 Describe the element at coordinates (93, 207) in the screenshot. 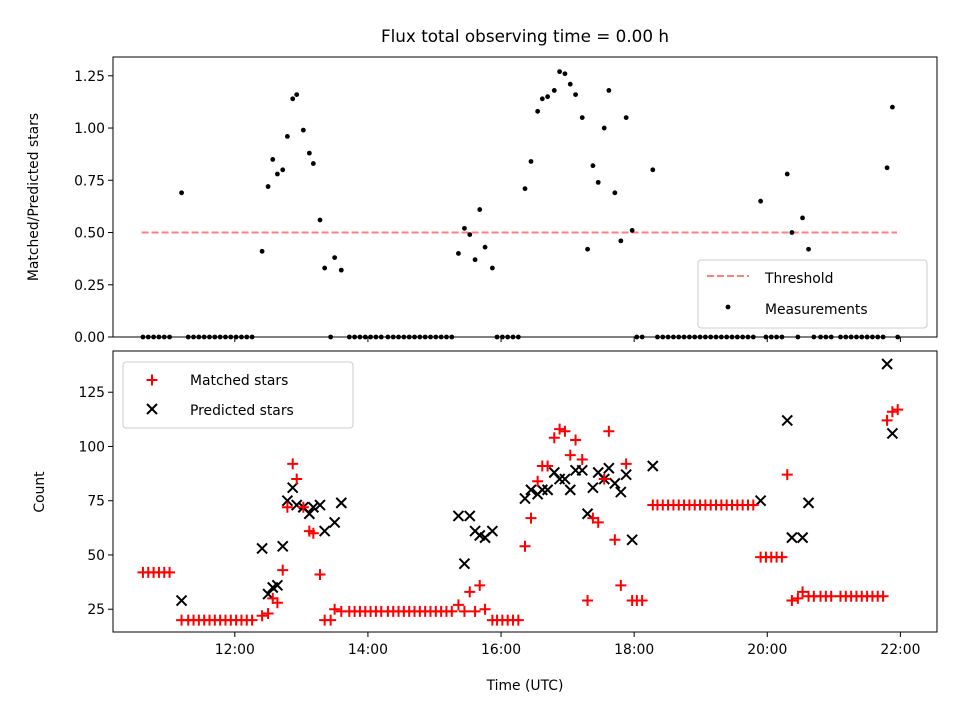

I see `ratio-y-ticks: 0.00 0.25 0.50 0.75 1.00 1.25` at that location.